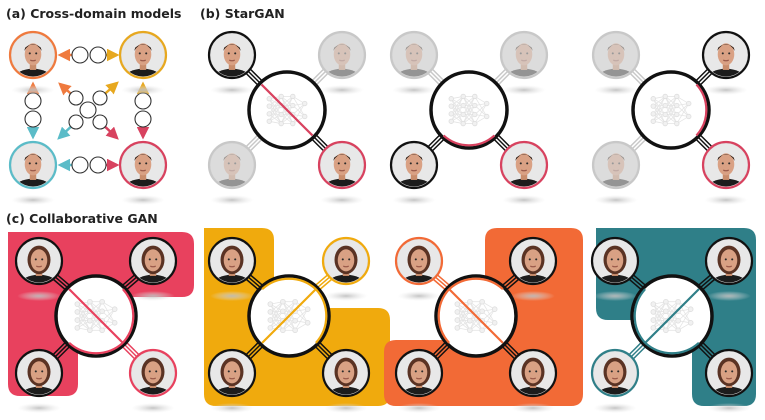 This screenshot has height=420, width=765. I want to click on mapping-arc, so click(289, 283).